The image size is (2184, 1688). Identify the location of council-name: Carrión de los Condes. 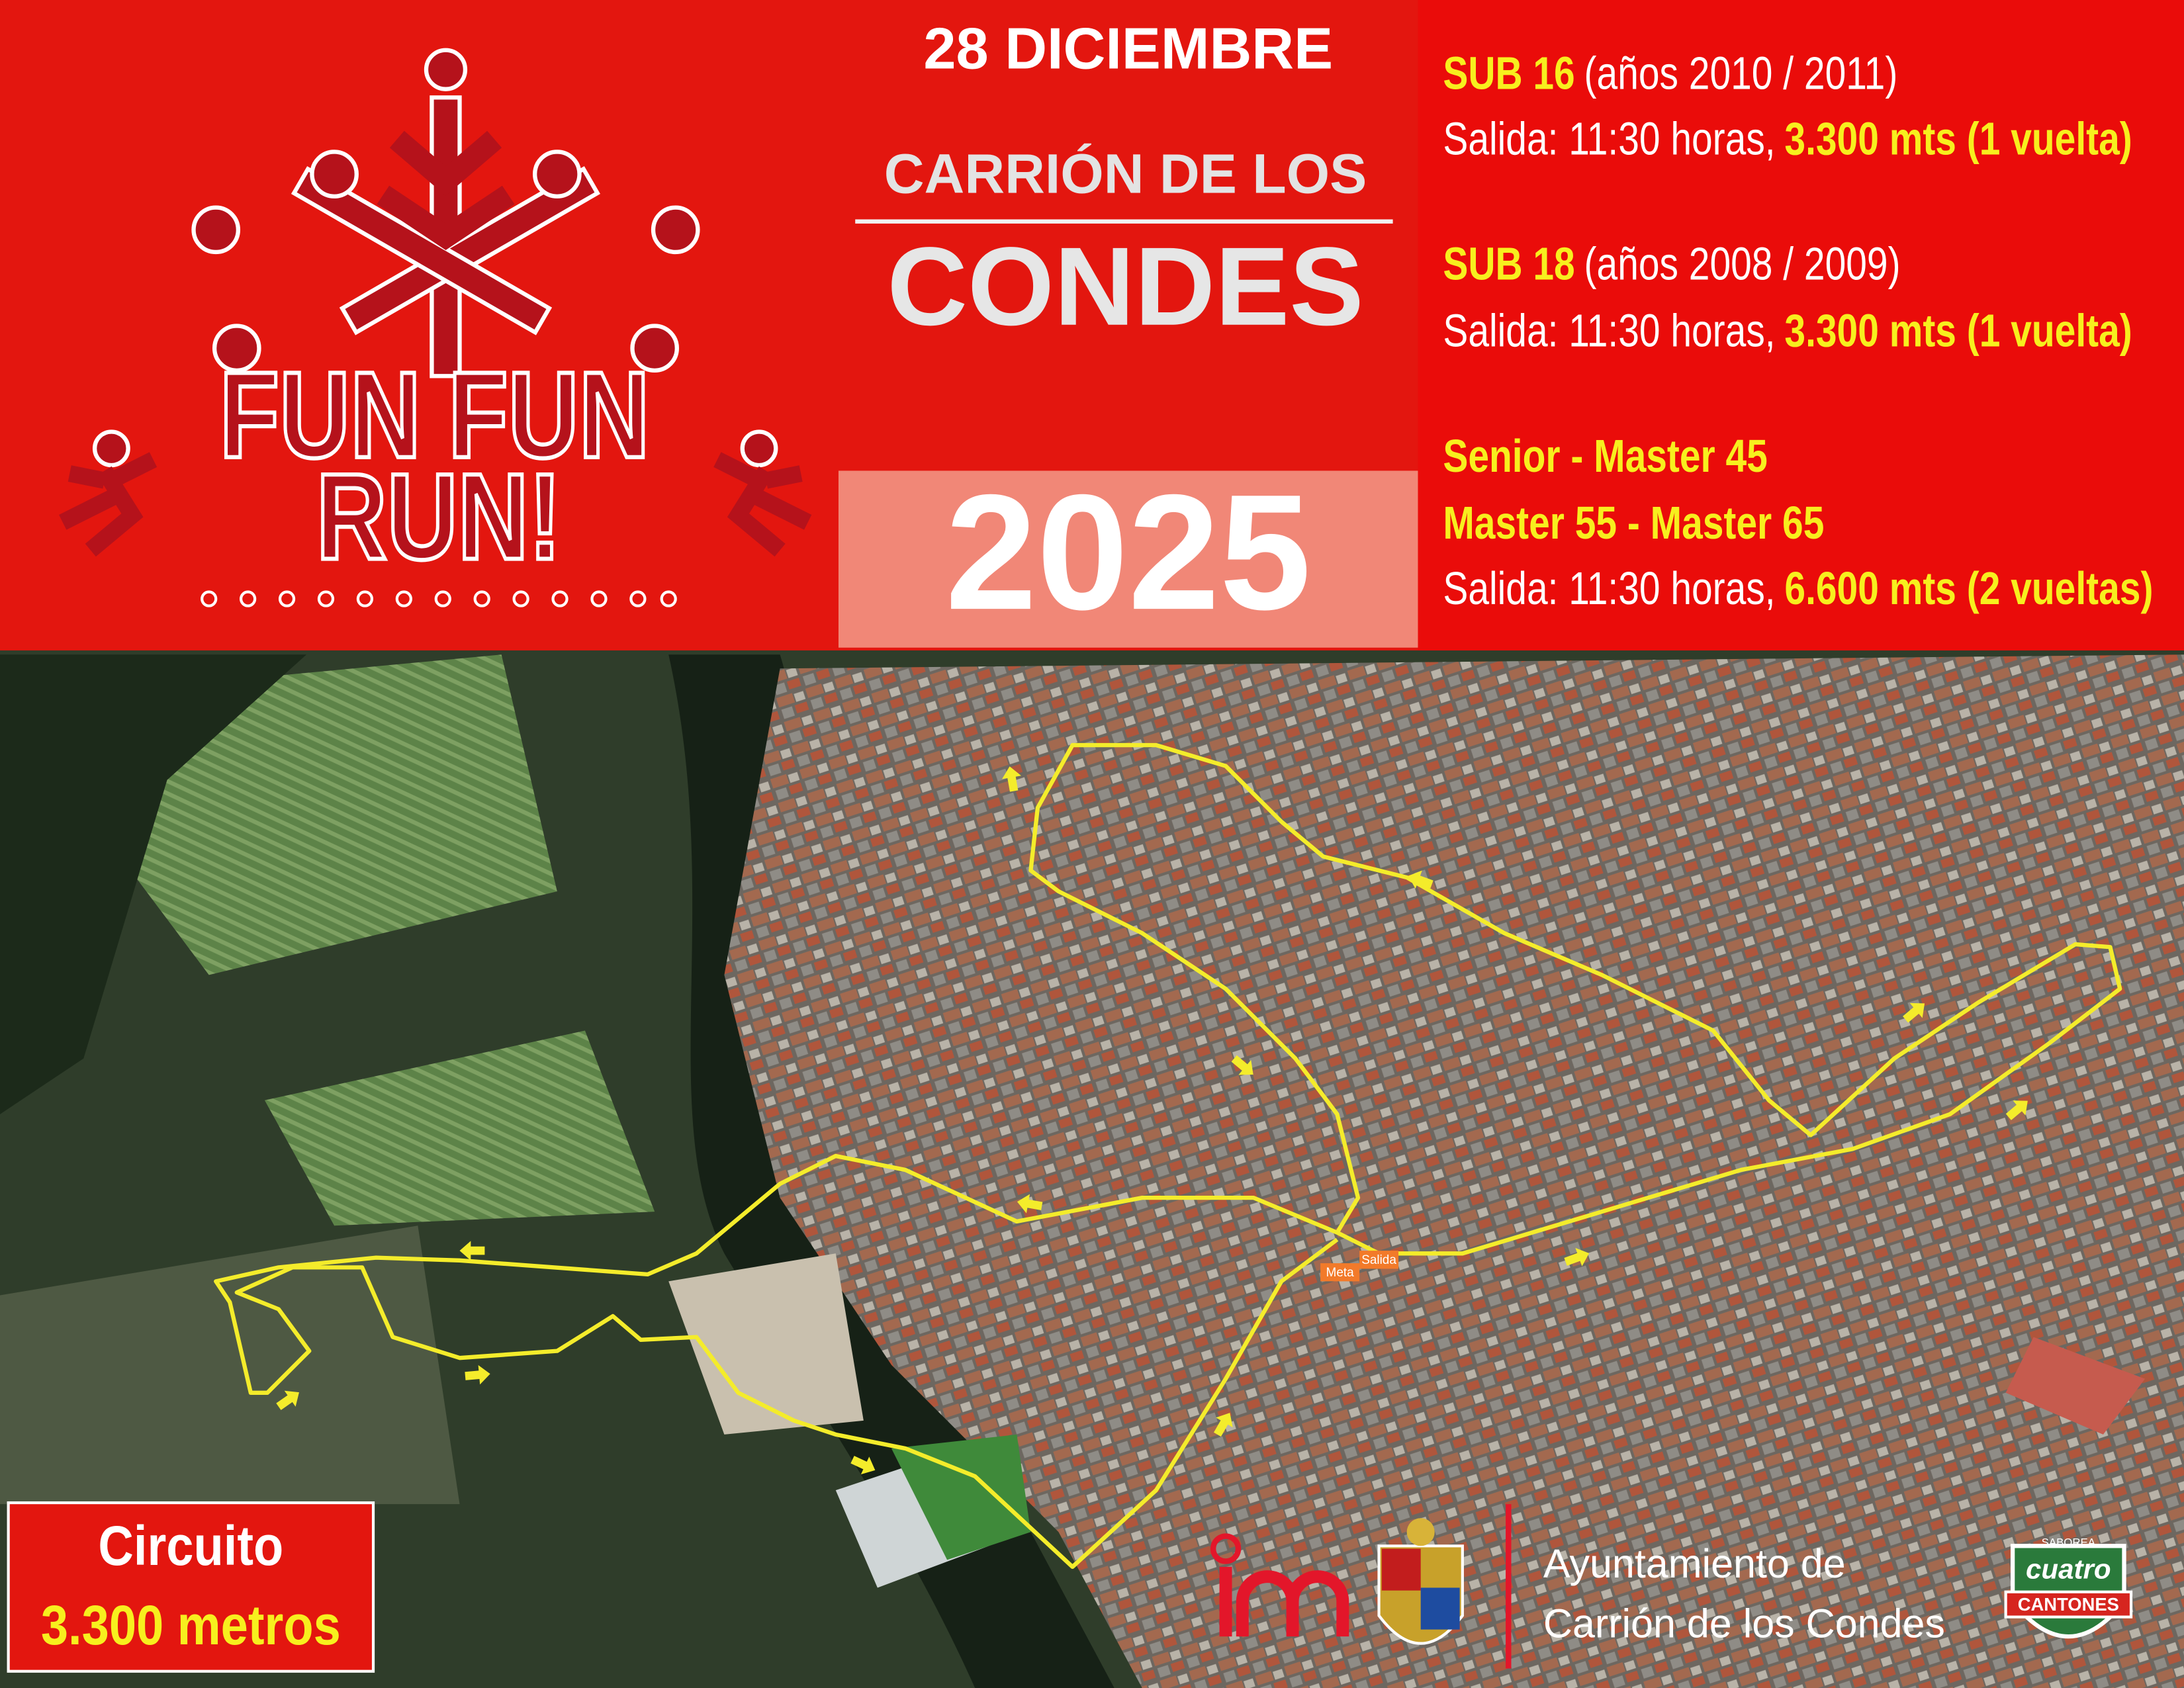
(1744, 1623).